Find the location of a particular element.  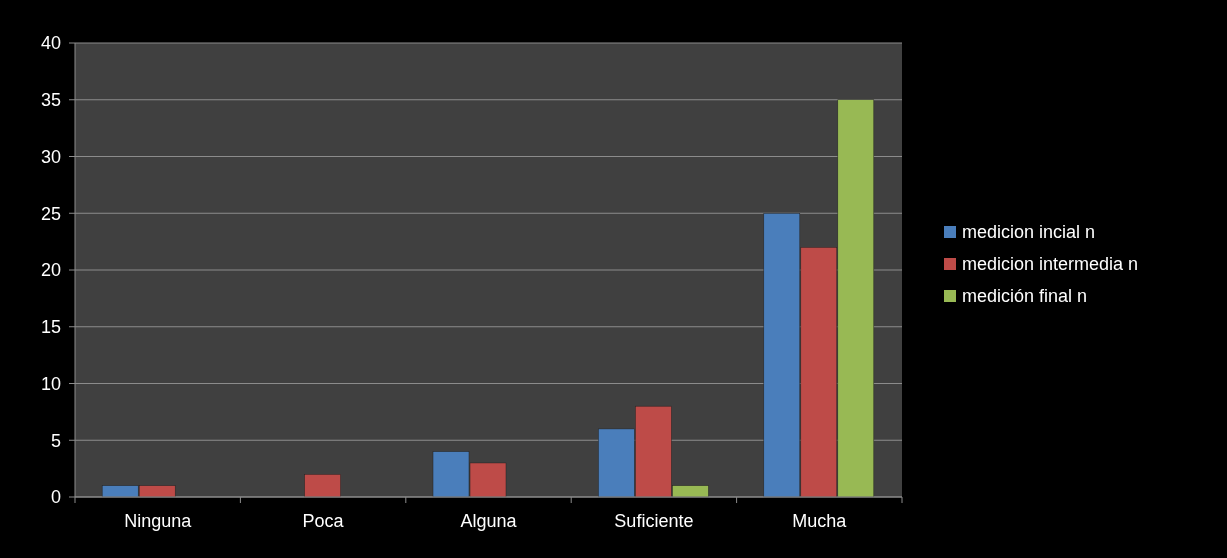

y-tick-label: 5 is located at coordinates (55, 440).